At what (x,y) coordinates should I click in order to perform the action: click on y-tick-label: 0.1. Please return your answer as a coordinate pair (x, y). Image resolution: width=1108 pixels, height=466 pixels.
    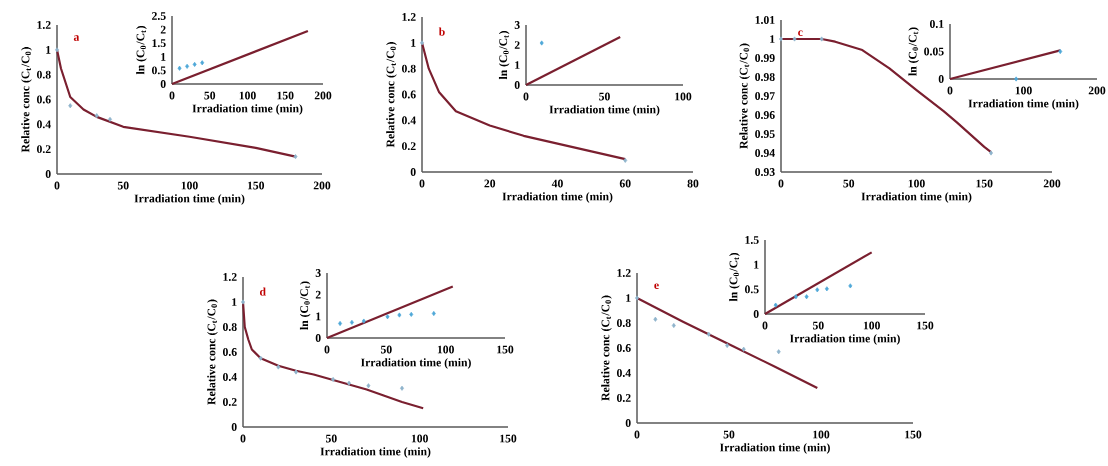
    Looking at the image, I should click on (936, 24).